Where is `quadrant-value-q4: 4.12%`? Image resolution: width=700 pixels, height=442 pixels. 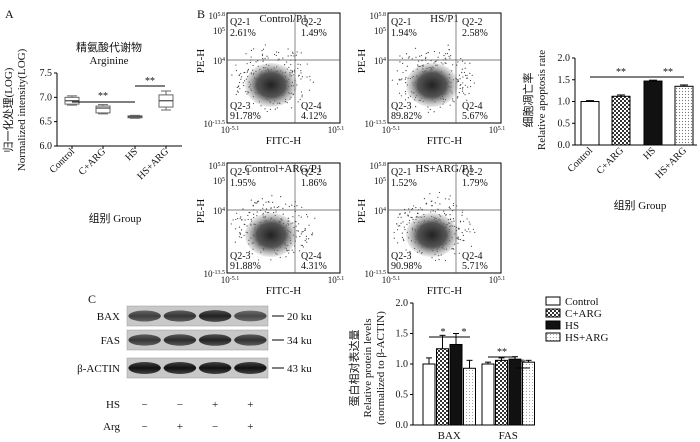
quadrant-value-q4: 4.12% is located at coordinates (314, 116).